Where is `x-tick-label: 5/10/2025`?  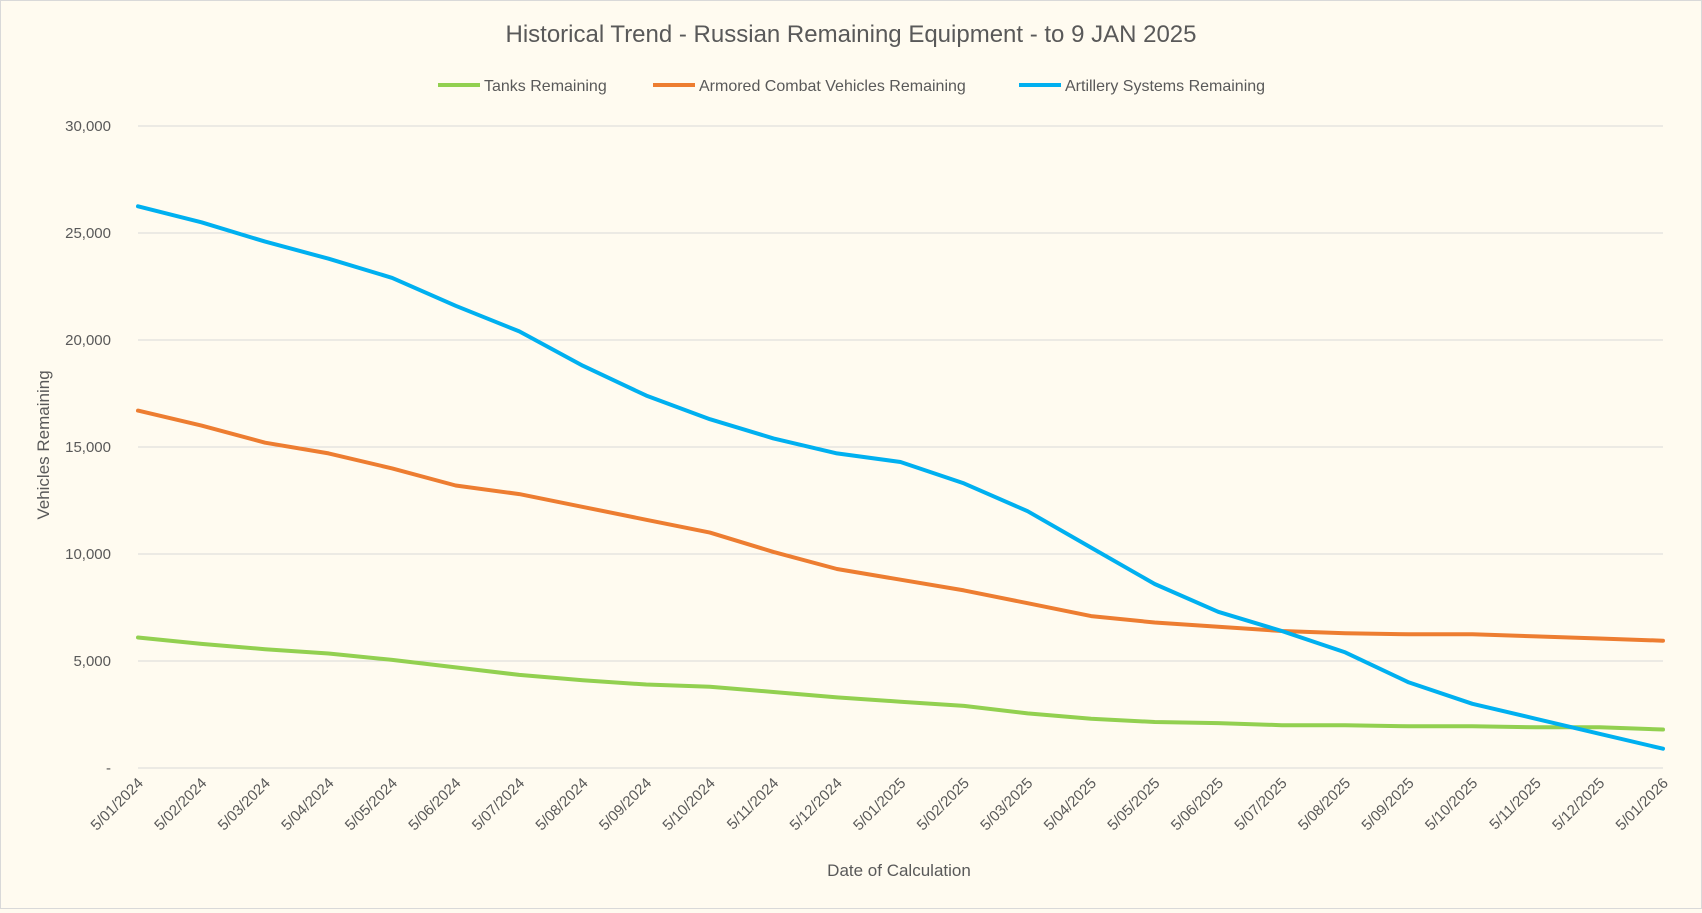 x-tick-label: 5/10/2025 is located at coordinates (1451, 804).